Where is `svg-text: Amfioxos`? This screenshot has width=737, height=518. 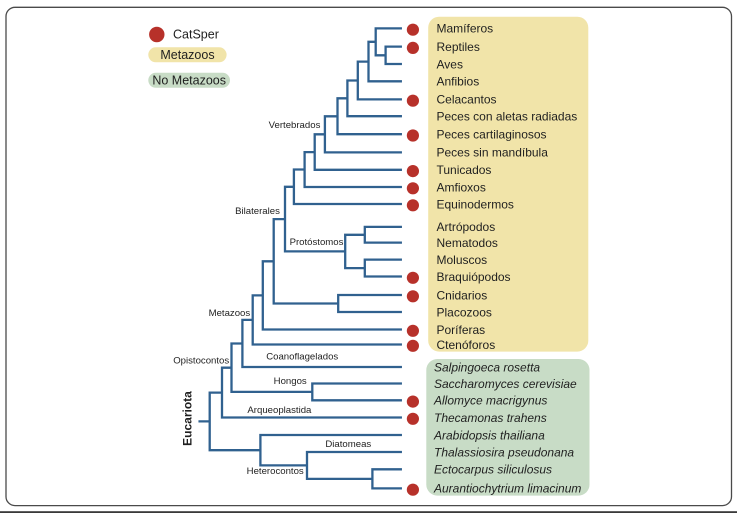 svg-text: Amfioxos is located at coordinates (461, 187).